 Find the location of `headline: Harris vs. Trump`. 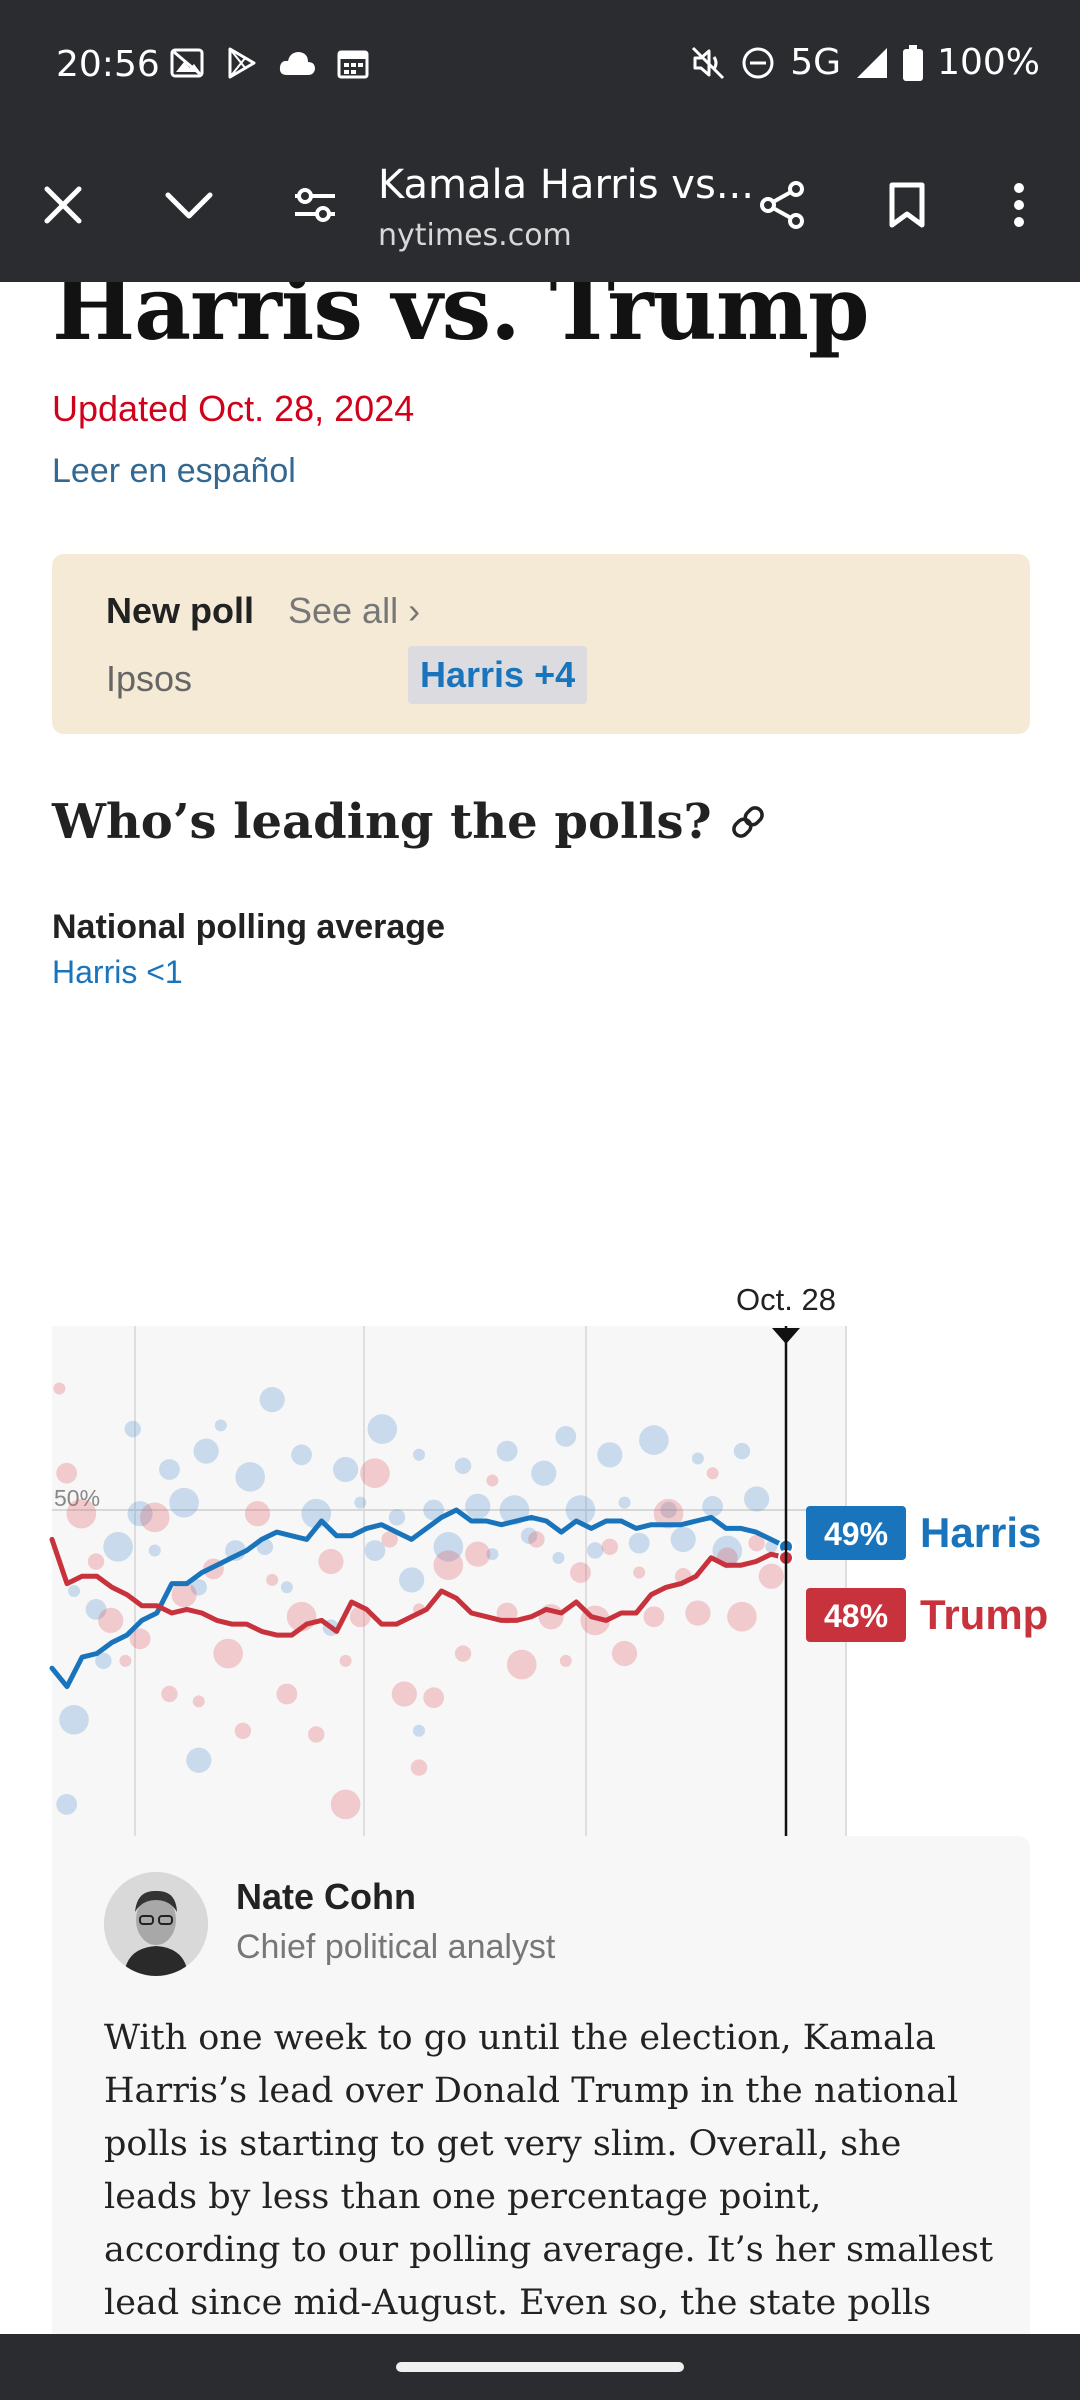

headline: Harris vs. Trump is located at coordinates (461, 321).